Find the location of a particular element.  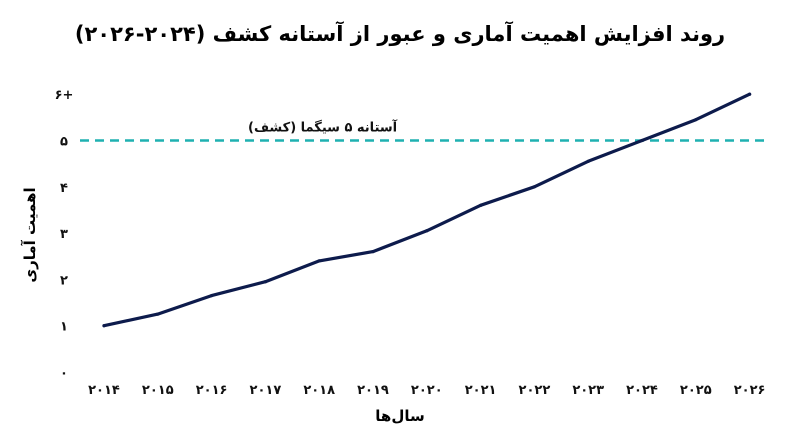

x-tick-label: ۲۰۲۶ is located at coordinates (750, 390).